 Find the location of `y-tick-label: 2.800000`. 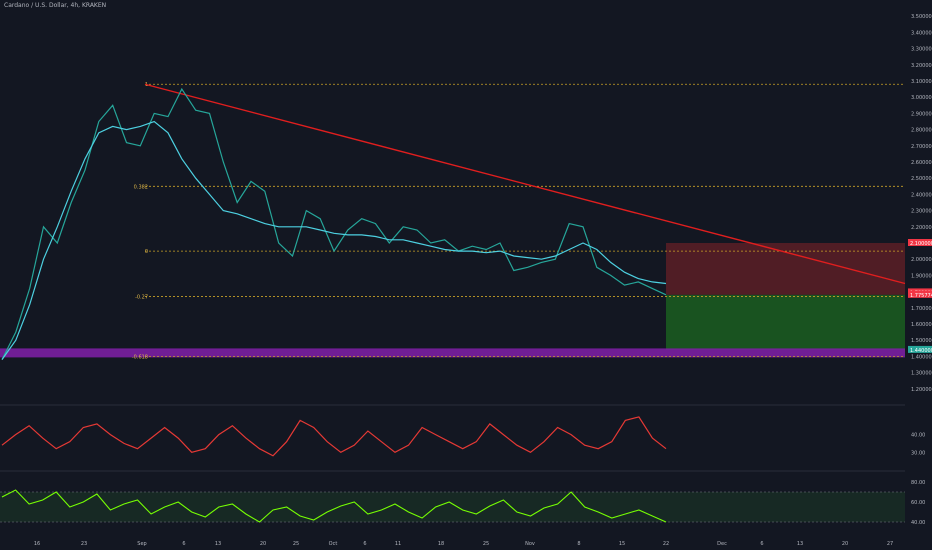

y-tick-label: 2.800000 is located at coordinates (921, 131).